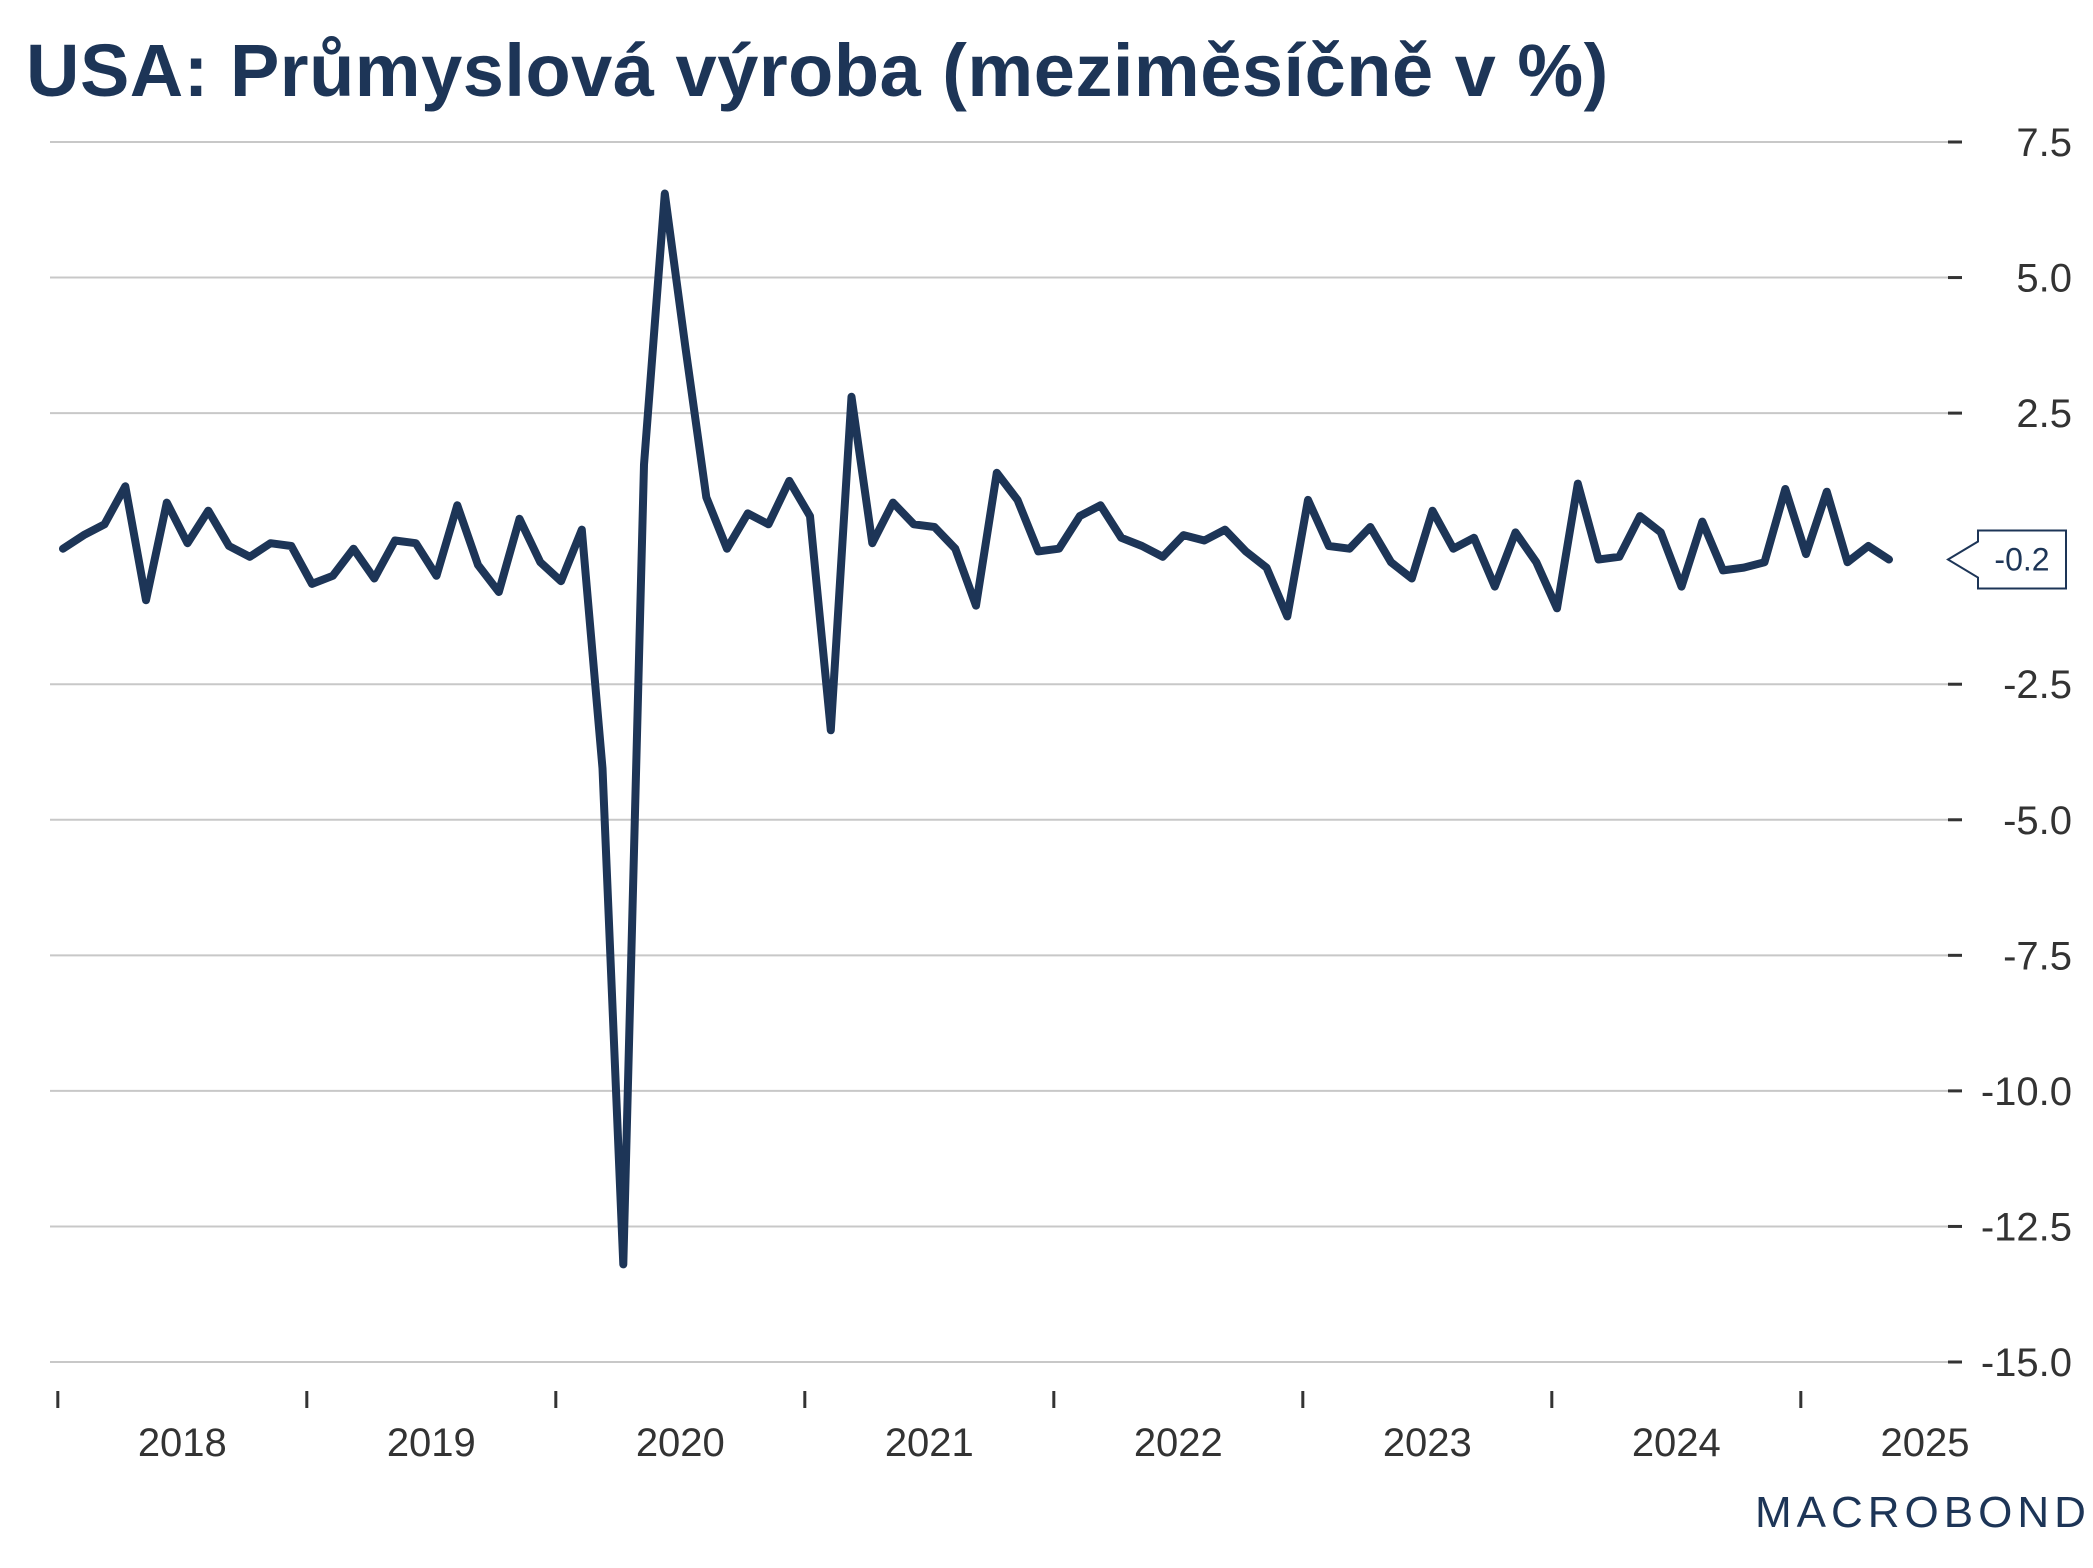 Image resolution: width=2093 pixels, height=1568 pixels. Describe the element at coordinates (2026, 1092) in the screenshot. I see `y-tick-label: -10.0` at that location.